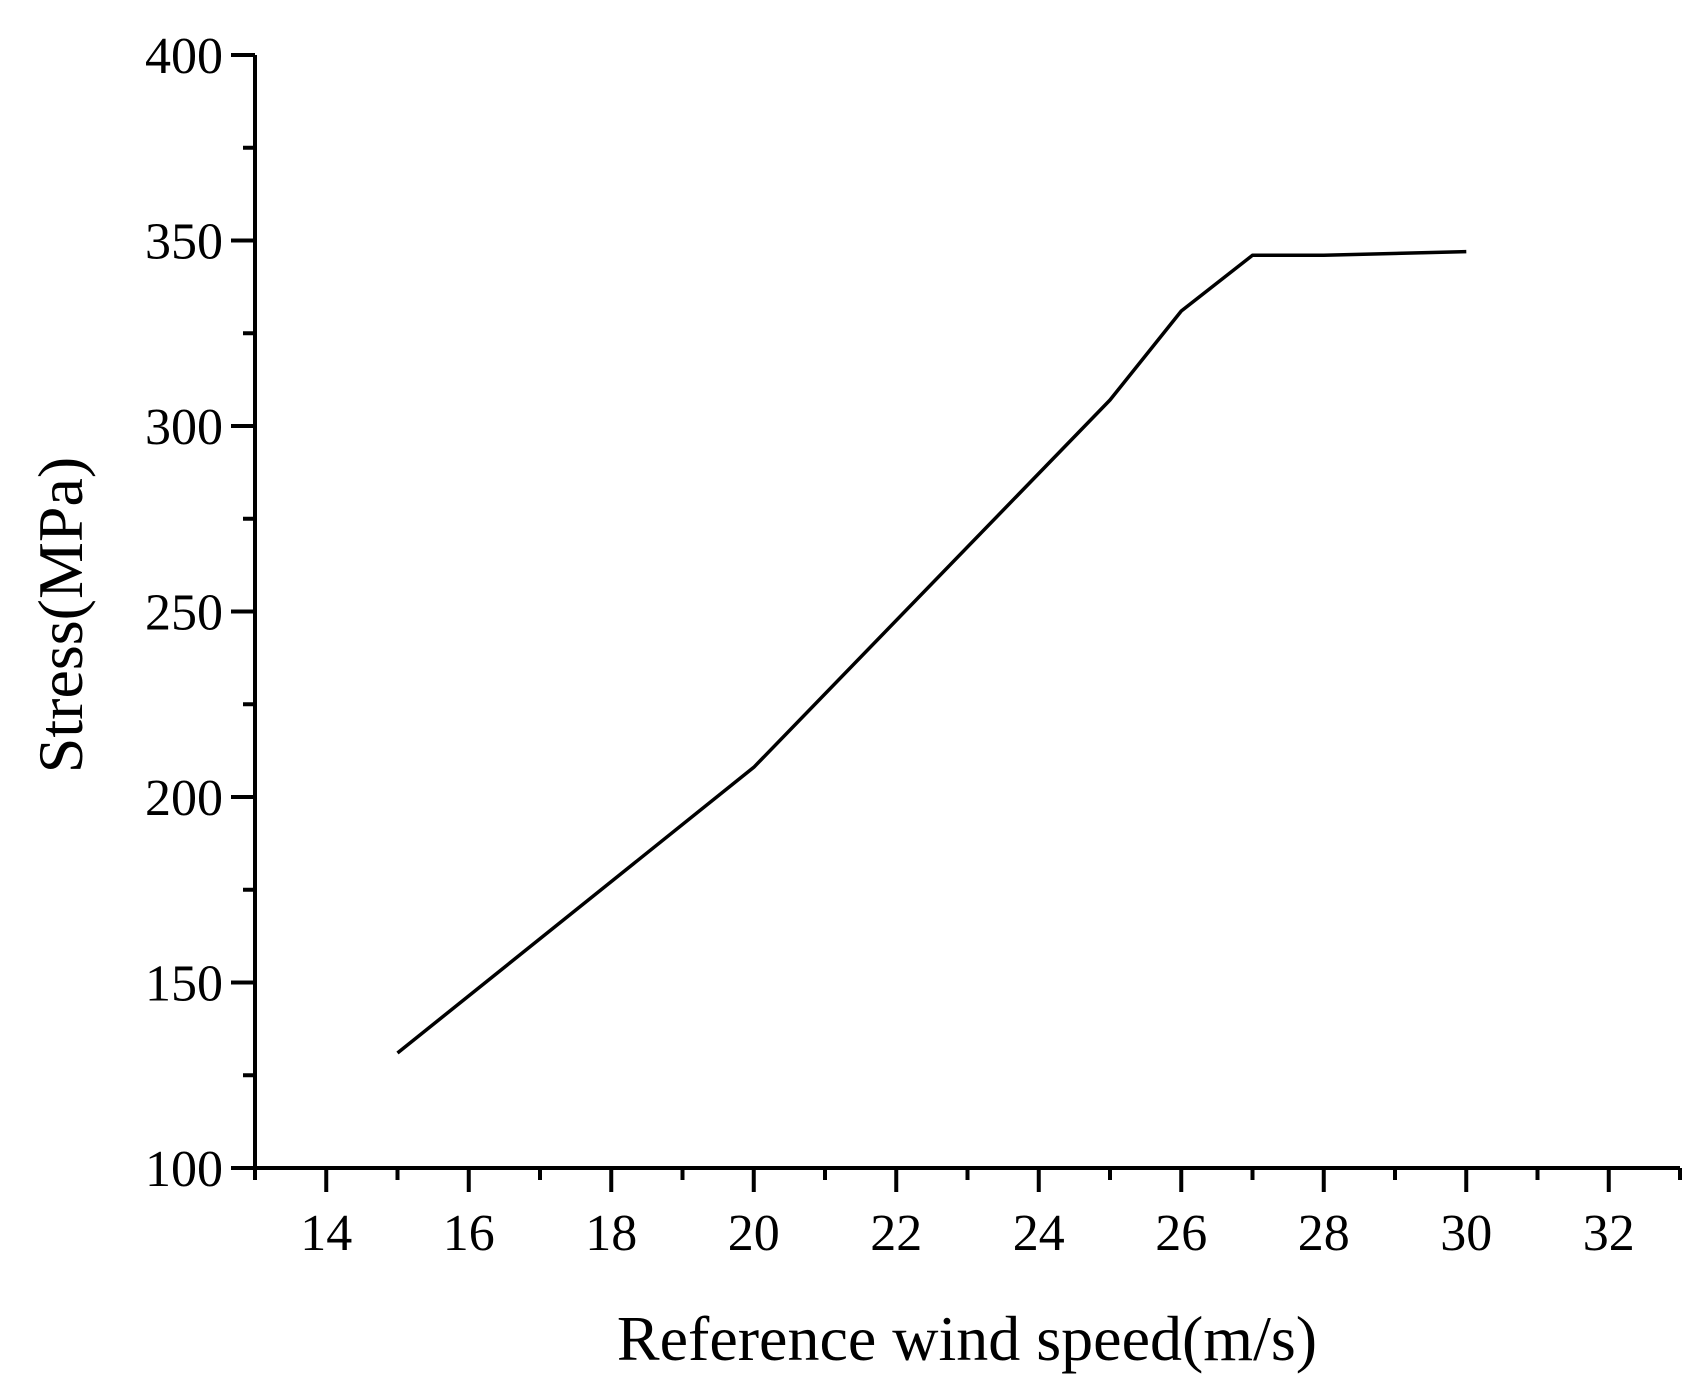 This screenshot has width=1700, height=1394. What do you see at coordinates (967, 1338) in the screenshot?
I see `x-axis-title: Reference wind speed(m/s)` at bounding box center [967, 1338].